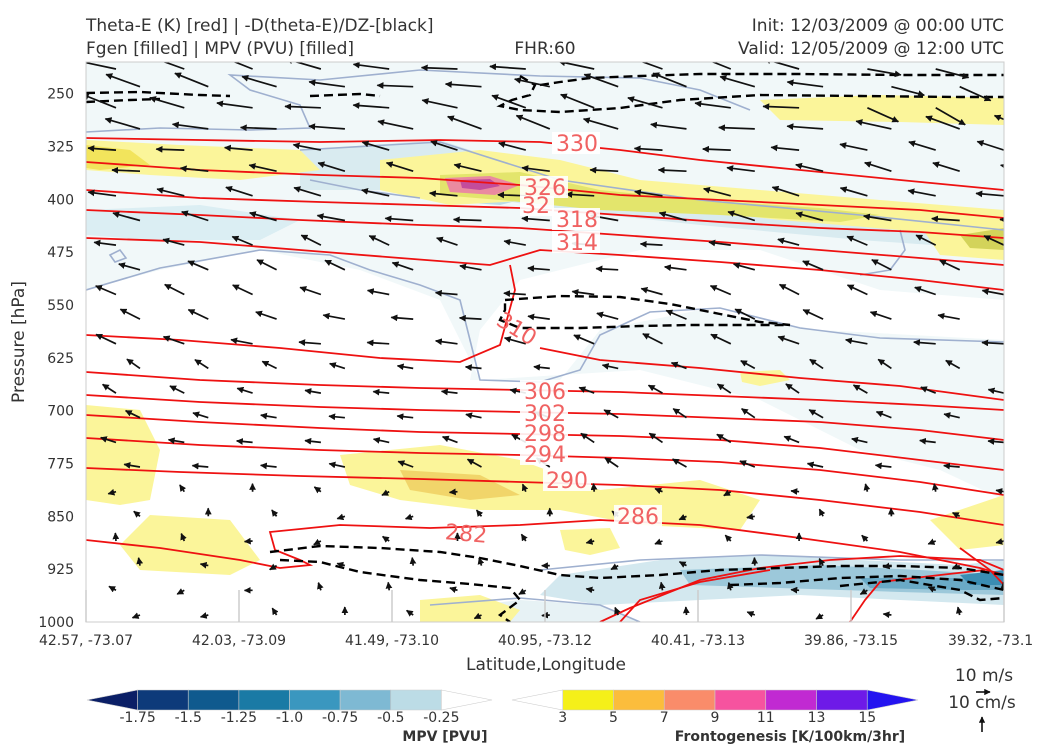 The image size is (1050, 750). Describe the element at coordinates (990, 641) in the screenshot. I see `x-tick-label: 39.32, -73.1` at that location.